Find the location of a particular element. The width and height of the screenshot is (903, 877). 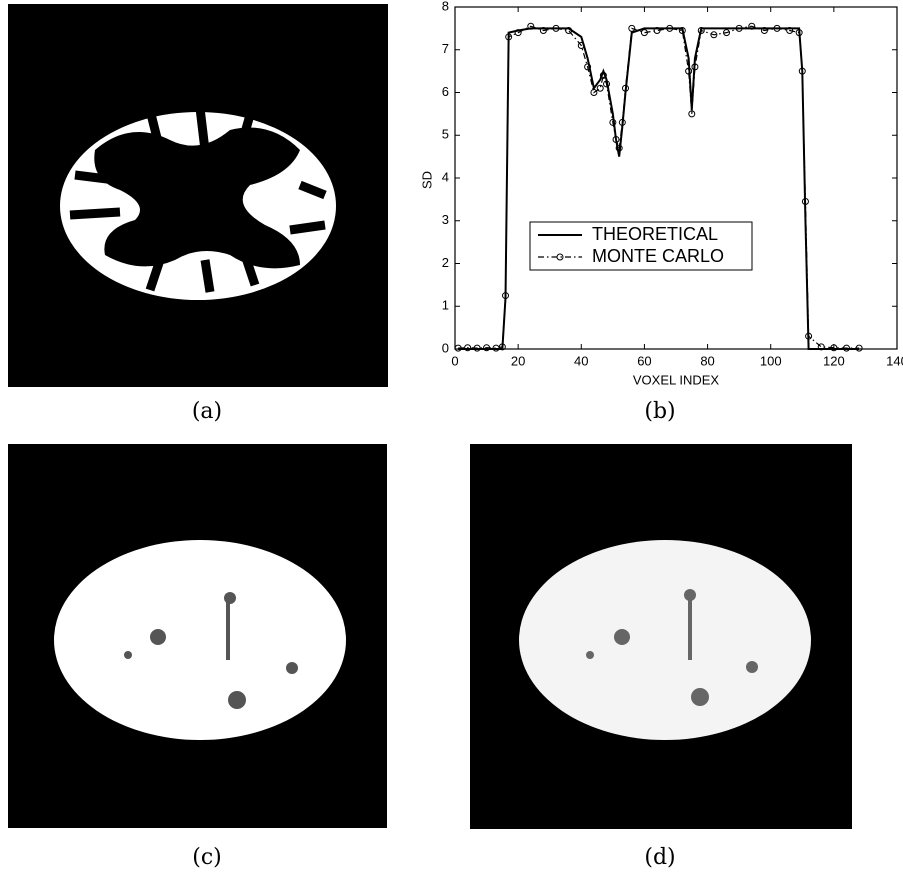

y-tick-label: 7 is located at coordinates (445, 48).